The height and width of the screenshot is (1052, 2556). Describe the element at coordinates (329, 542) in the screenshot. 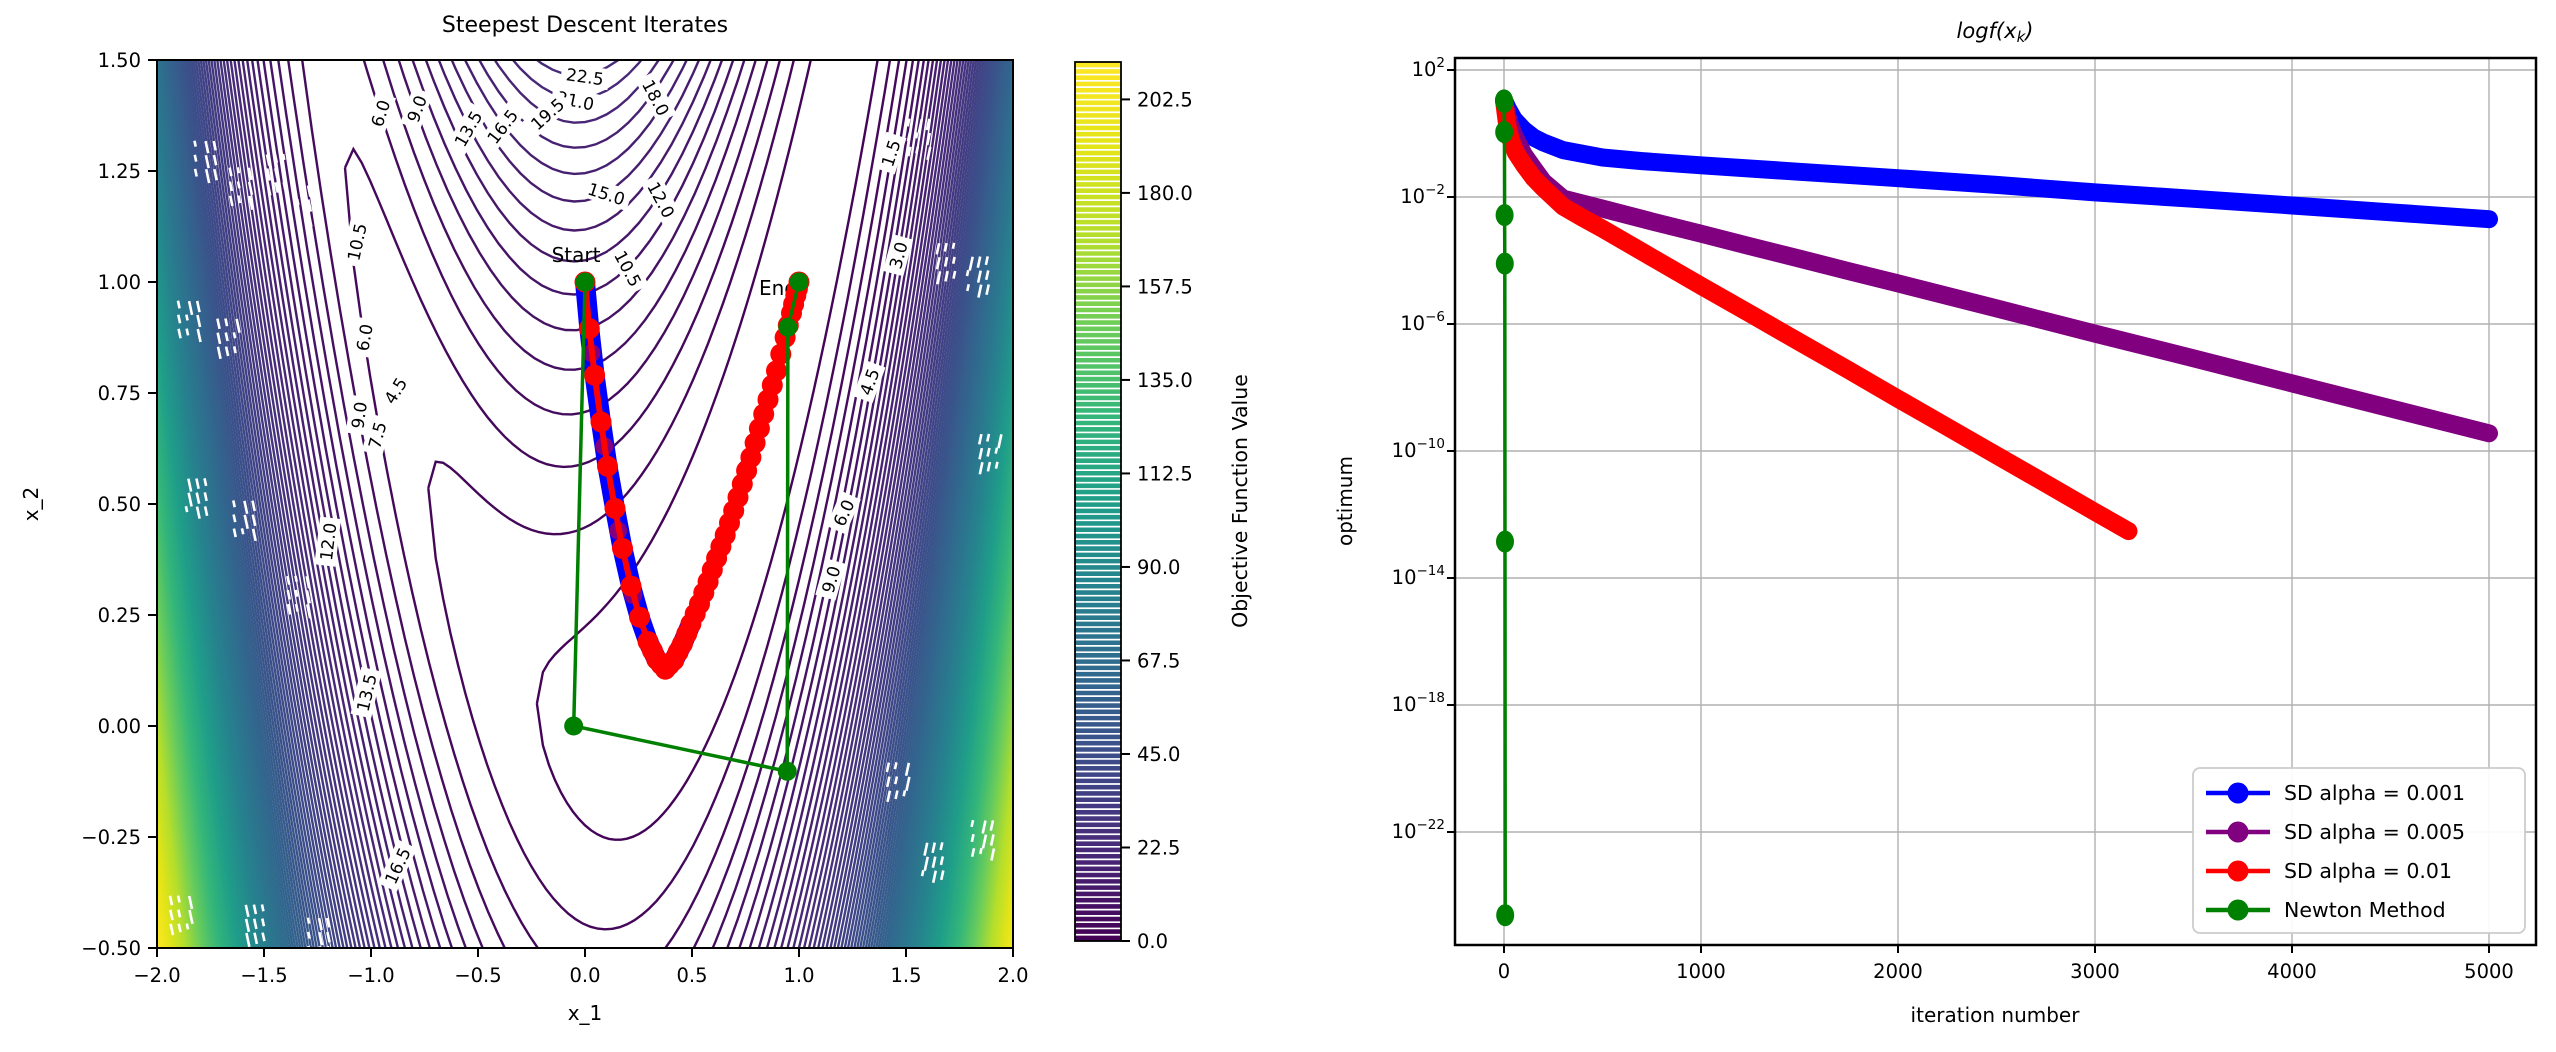

I see `contour-label-text: 12.0` at that location.